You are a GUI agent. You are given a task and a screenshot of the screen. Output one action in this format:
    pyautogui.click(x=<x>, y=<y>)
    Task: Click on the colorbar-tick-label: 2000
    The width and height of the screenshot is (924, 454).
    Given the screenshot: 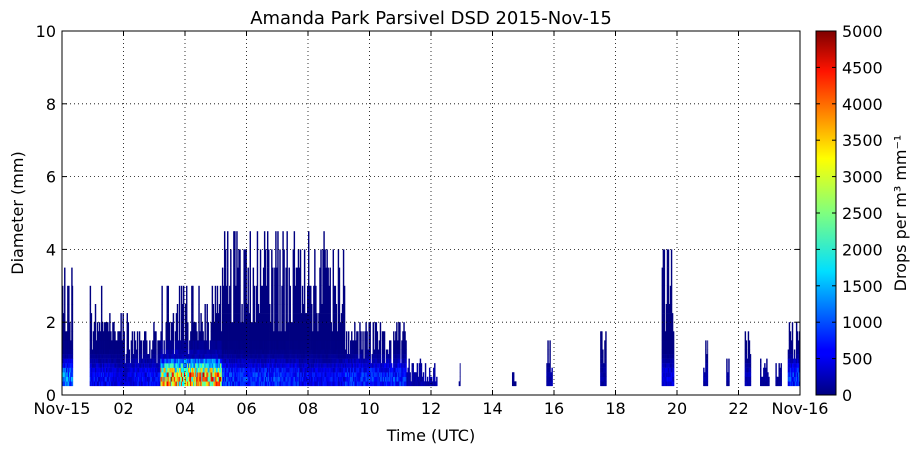 What is the action you would take?
    pyautogui.click(x=862, y=249)
    